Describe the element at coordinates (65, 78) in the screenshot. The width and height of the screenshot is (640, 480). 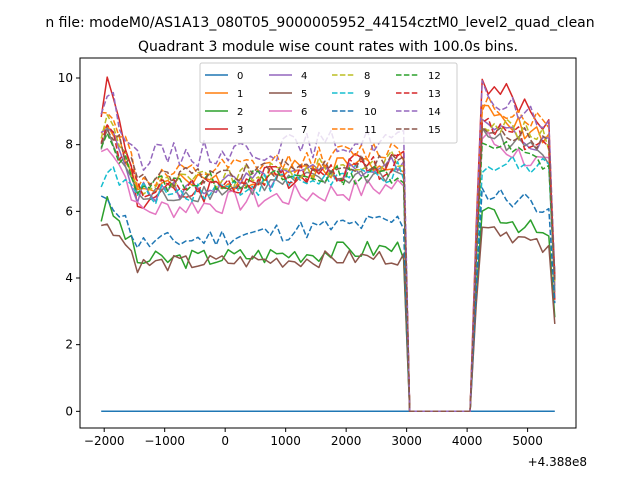
I see `y-tick-label: 10` at that location.